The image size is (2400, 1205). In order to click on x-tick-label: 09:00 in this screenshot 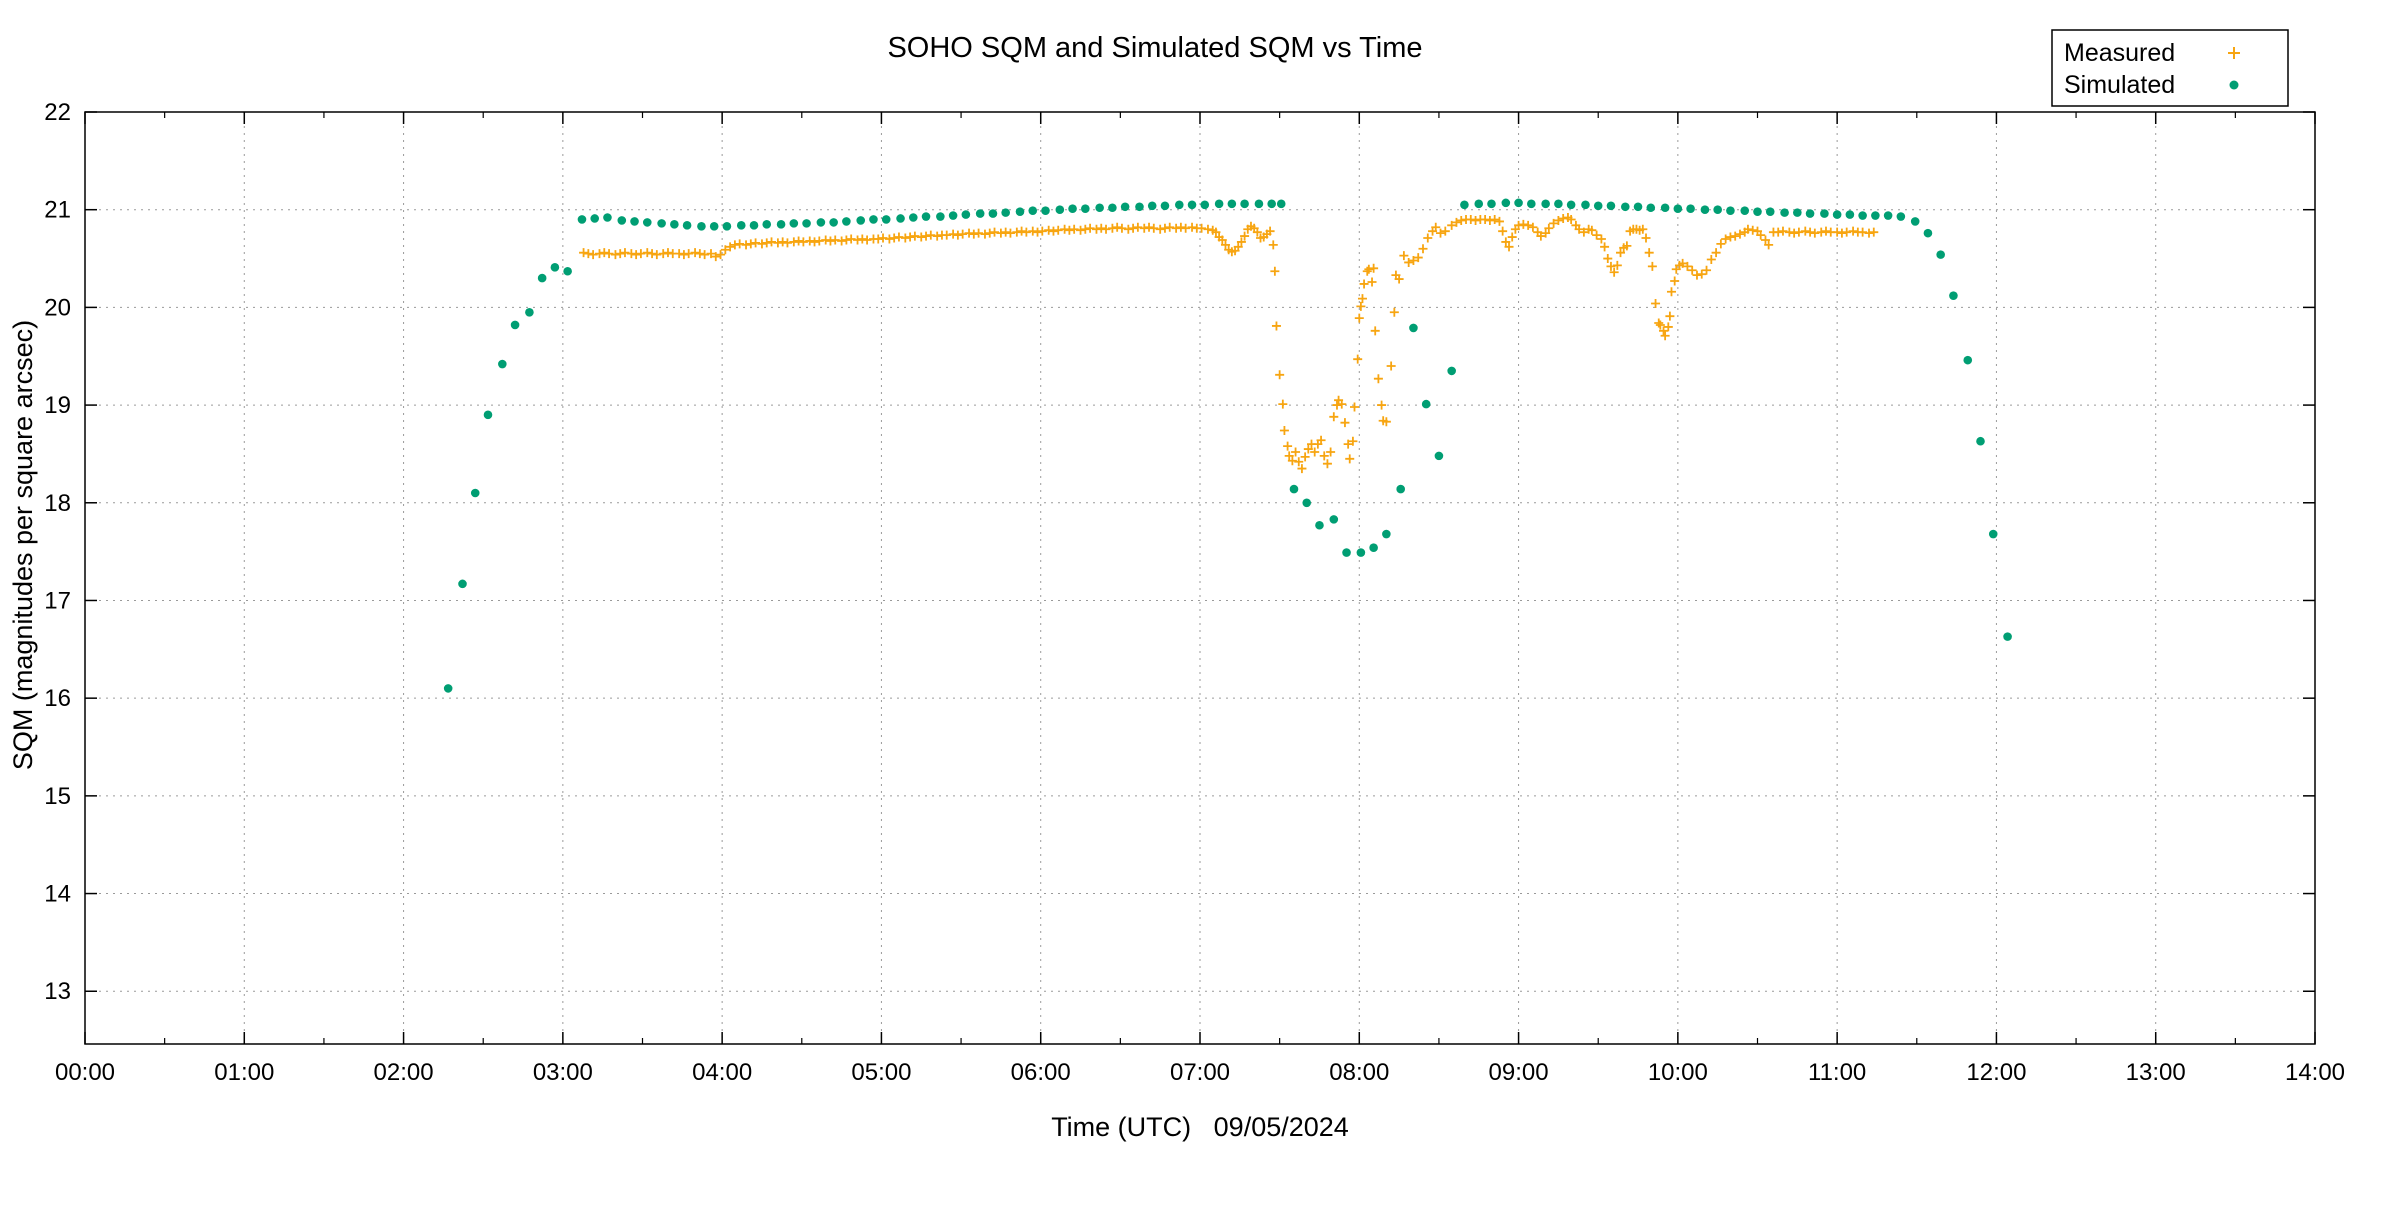, I will do `click(1519, 1072)`.